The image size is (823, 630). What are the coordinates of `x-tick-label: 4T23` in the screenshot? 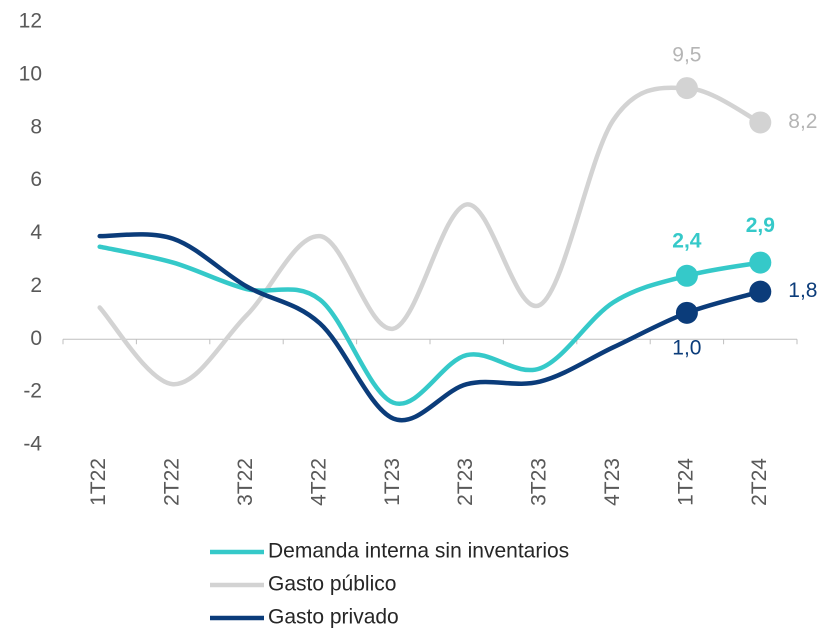 It's located at (612, 482).